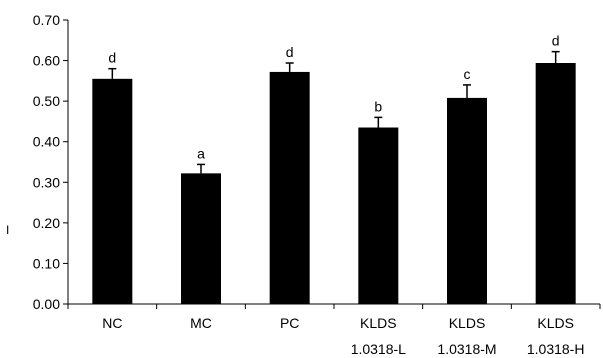  I want to click on y-axis-label: I, so click(7, 230).